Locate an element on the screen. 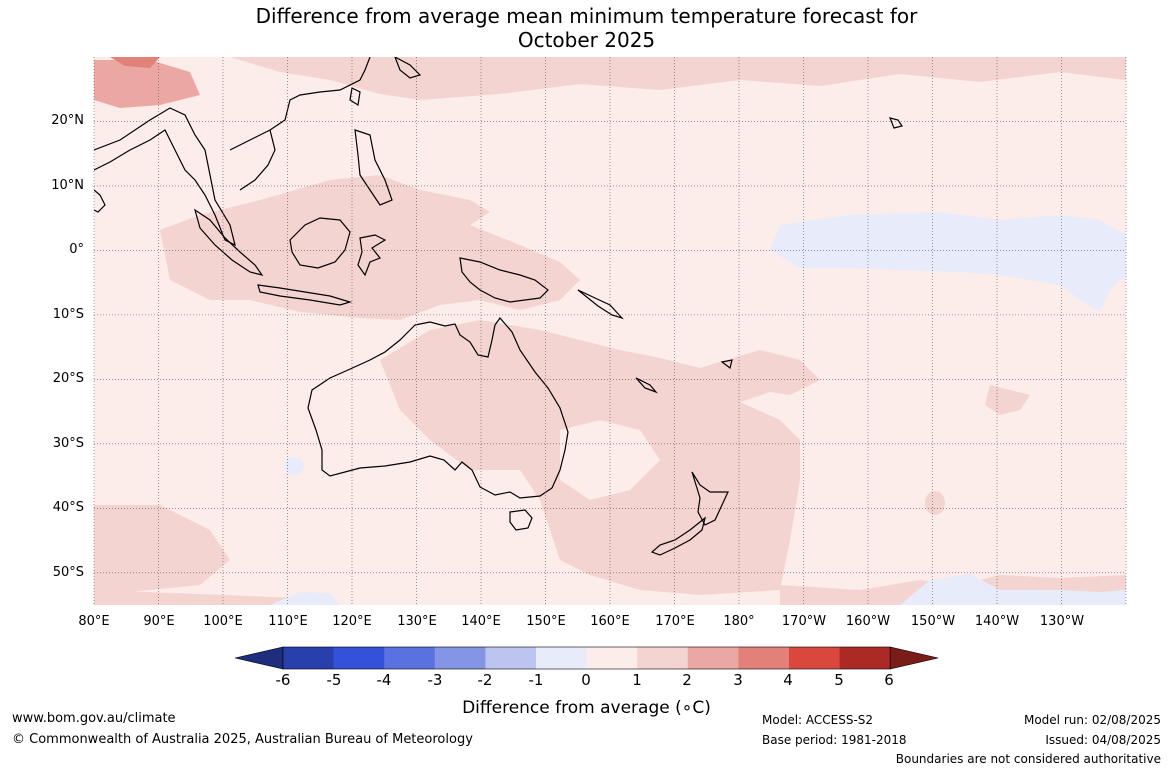  lon-label-160w: 160°W is located at coordinates (868, 621).